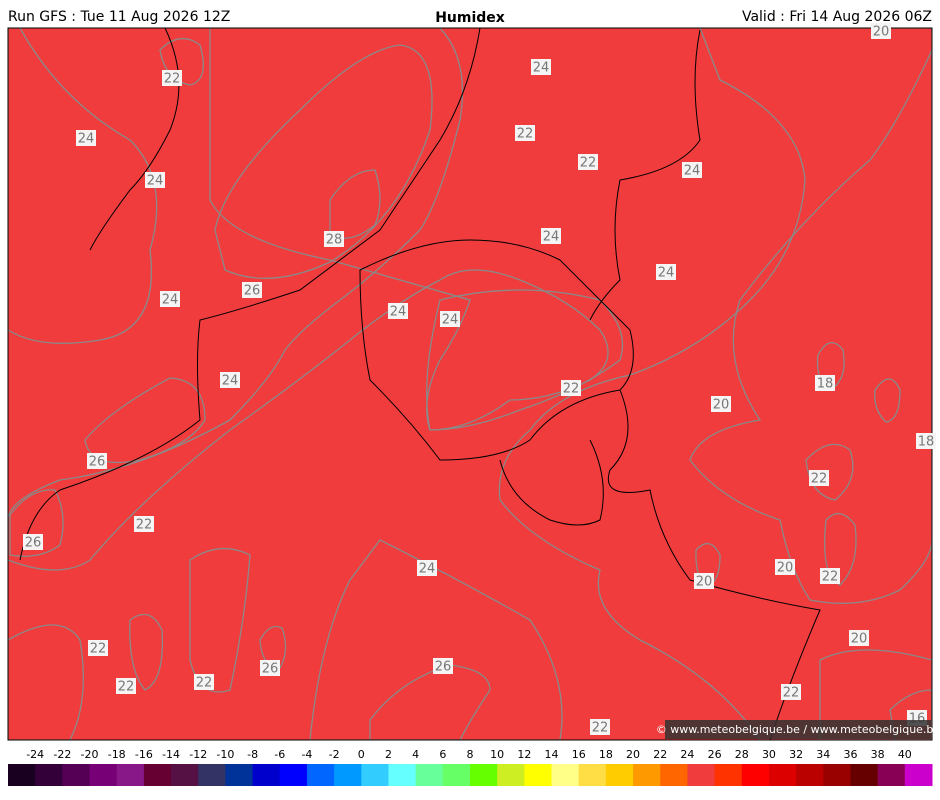 The image size is (940, 800). Describe the element at coordinates (660, 754) in the screenshot. I see `colorbar-label: 22` at that location.